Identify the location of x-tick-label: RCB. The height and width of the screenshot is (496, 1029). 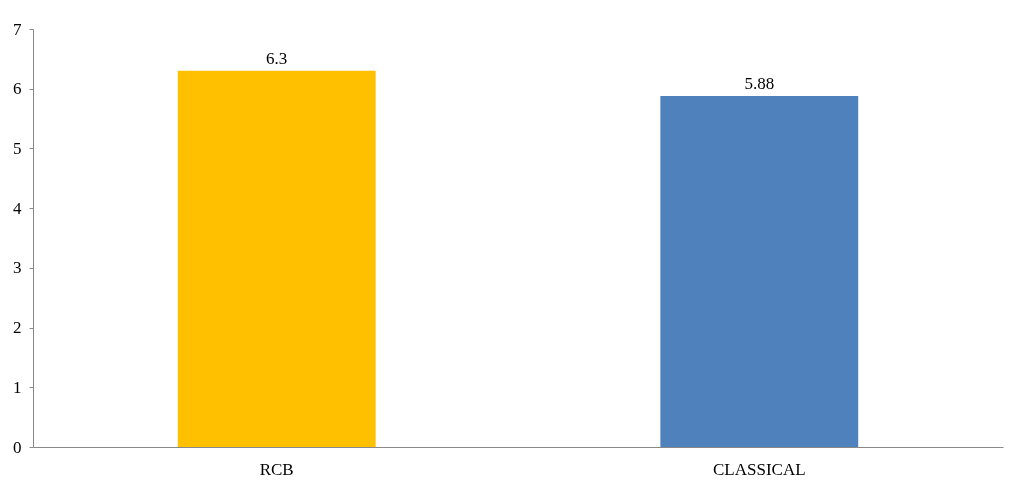
(276, 469).